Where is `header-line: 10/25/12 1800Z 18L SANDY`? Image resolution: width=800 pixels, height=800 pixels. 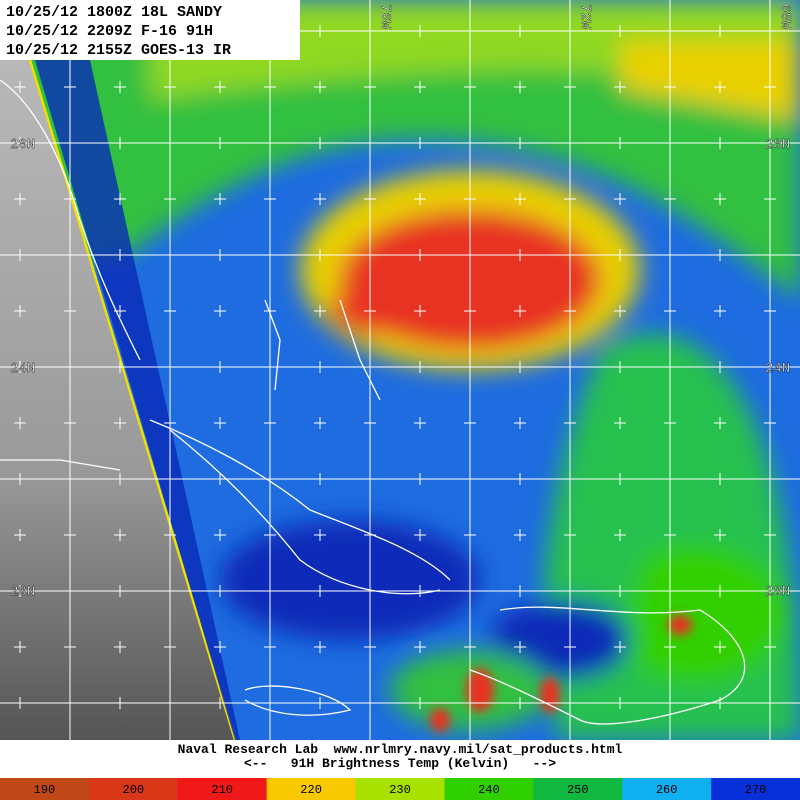
header-line: 10/25/12 1800Z 18L SANDY is located at coordinates (114, 12).